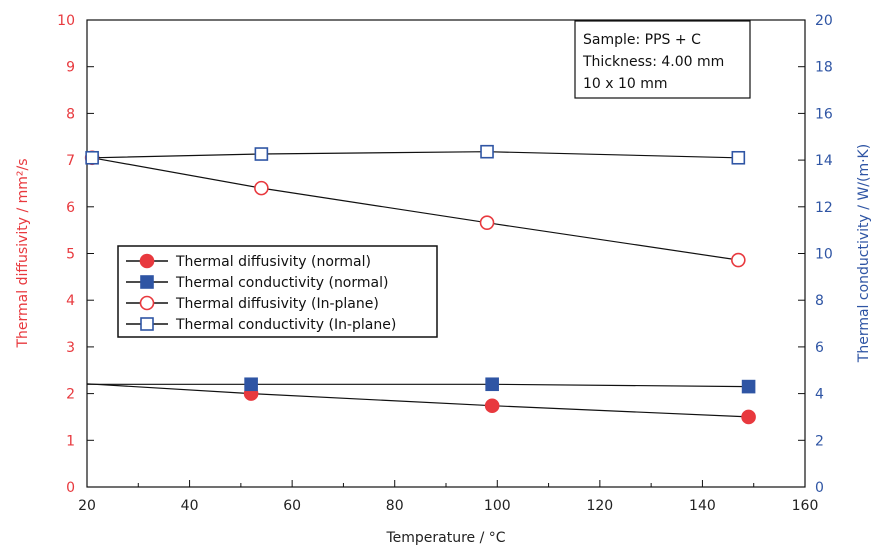  I want to click on right-tick-label: 4, so click(819, 395).